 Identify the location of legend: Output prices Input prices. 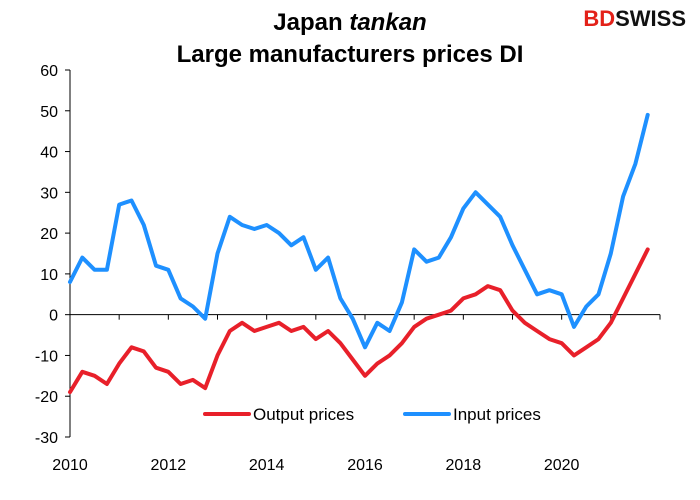
(372, 414).